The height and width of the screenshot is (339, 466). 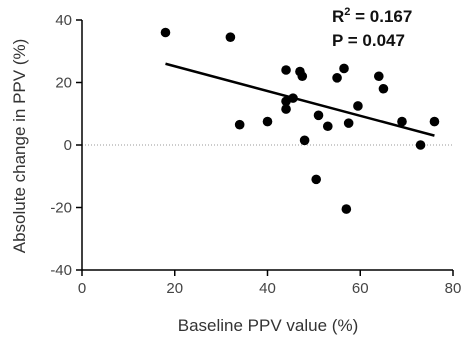 I want to click on x-tick-label-0: 0, so click(x=82, y=288).